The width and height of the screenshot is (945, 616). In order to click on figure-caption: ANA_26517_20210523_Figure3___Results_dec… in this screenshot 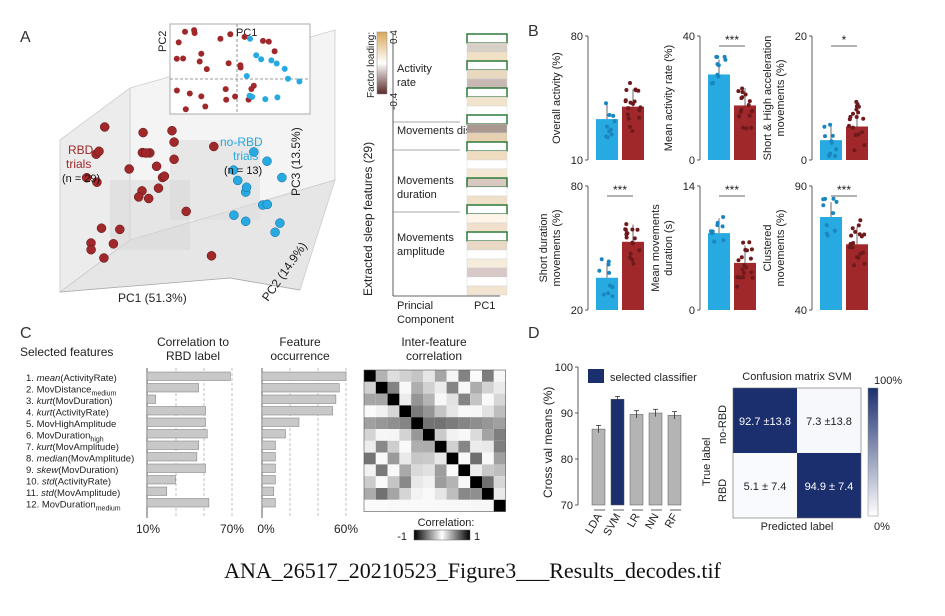, I will do `click(472, 570)`.